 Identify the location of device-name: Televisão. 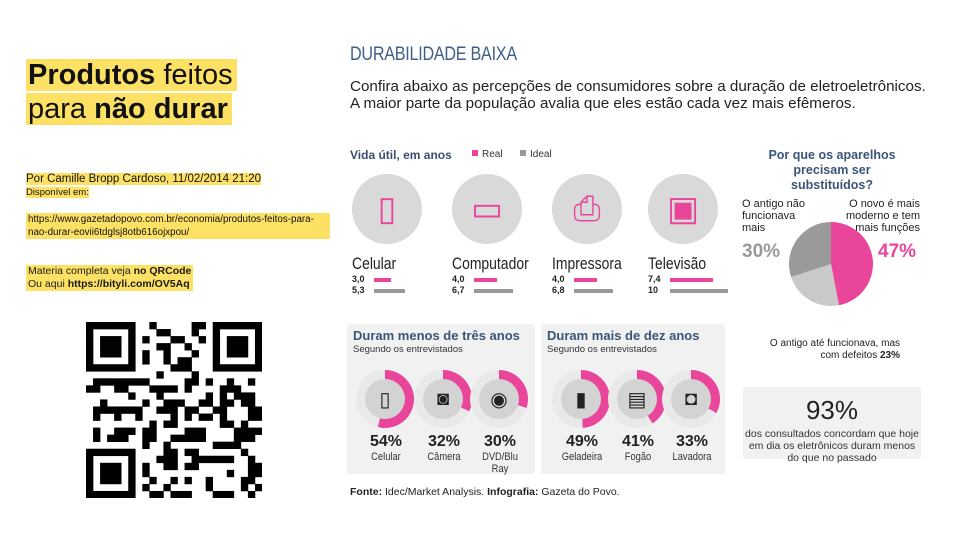
(677, 263).